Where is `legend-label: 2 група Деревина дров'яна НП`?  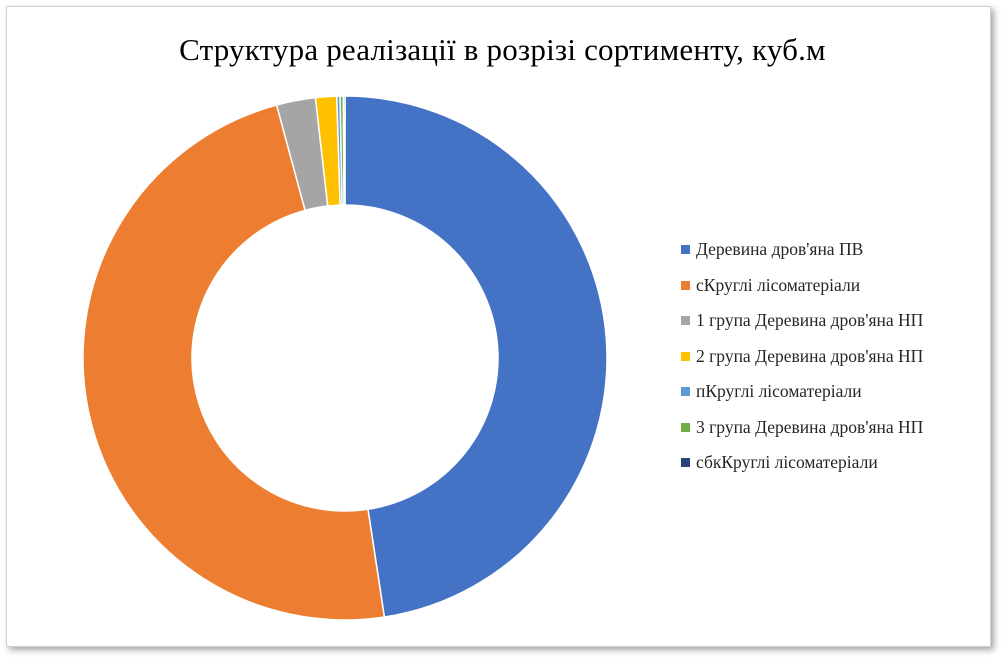
legend-label: 2 група Деревина дров'яна НП is located at coordinates (810, 355).